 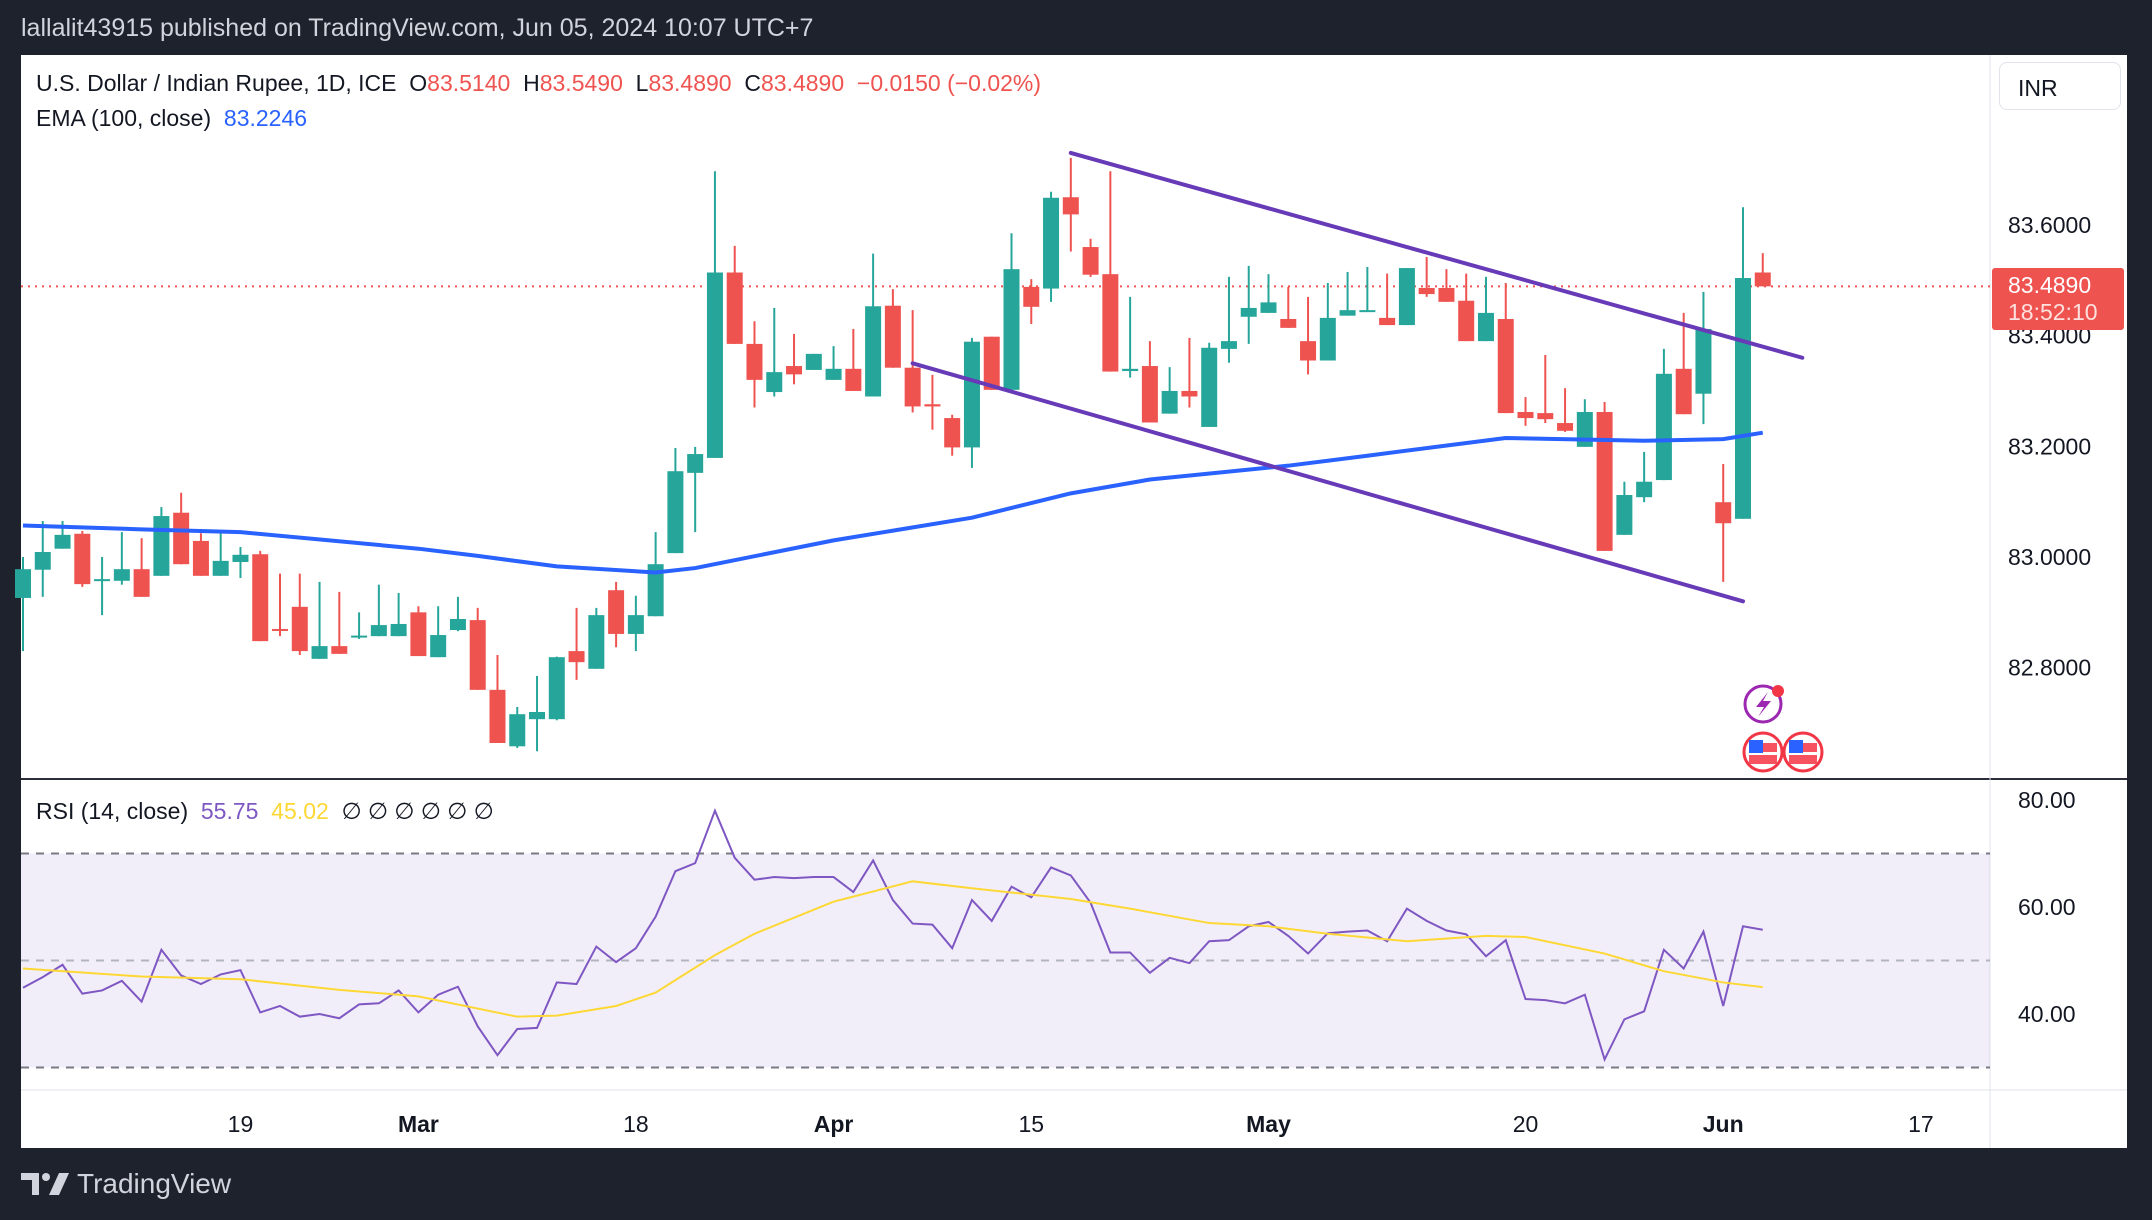 I want to click on currency-button: INR, so click(x=2060, y=86).